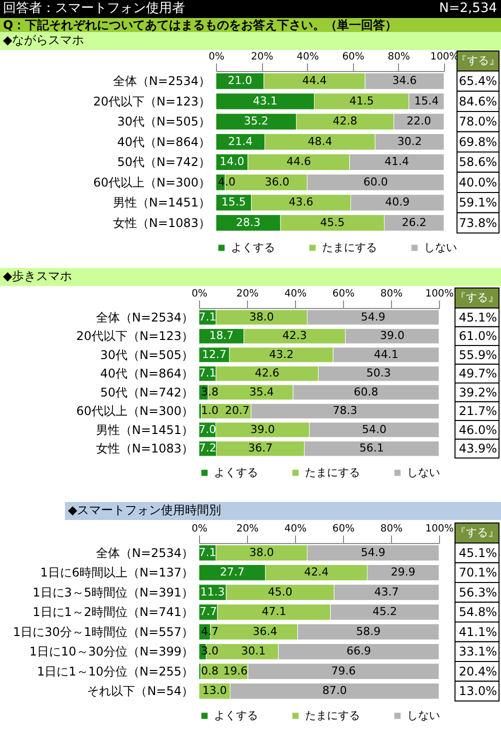 The width and height of the screenshot is (501, 732). What do you see at coordinates (232, 572) in the screenshot?
I see `data-label: 27.7` at bounding box center [232, 572].